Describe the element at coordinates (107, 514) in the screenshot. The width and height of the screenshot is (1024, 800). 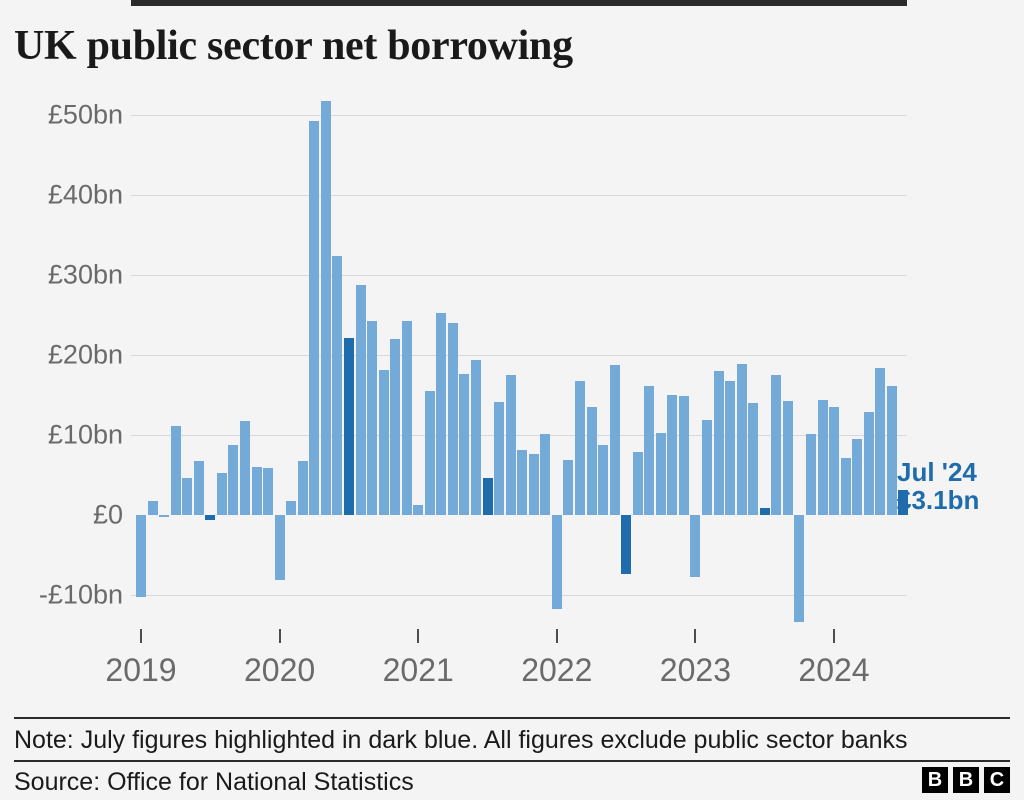
I see `y-axis-tick-label: £0` at that location.